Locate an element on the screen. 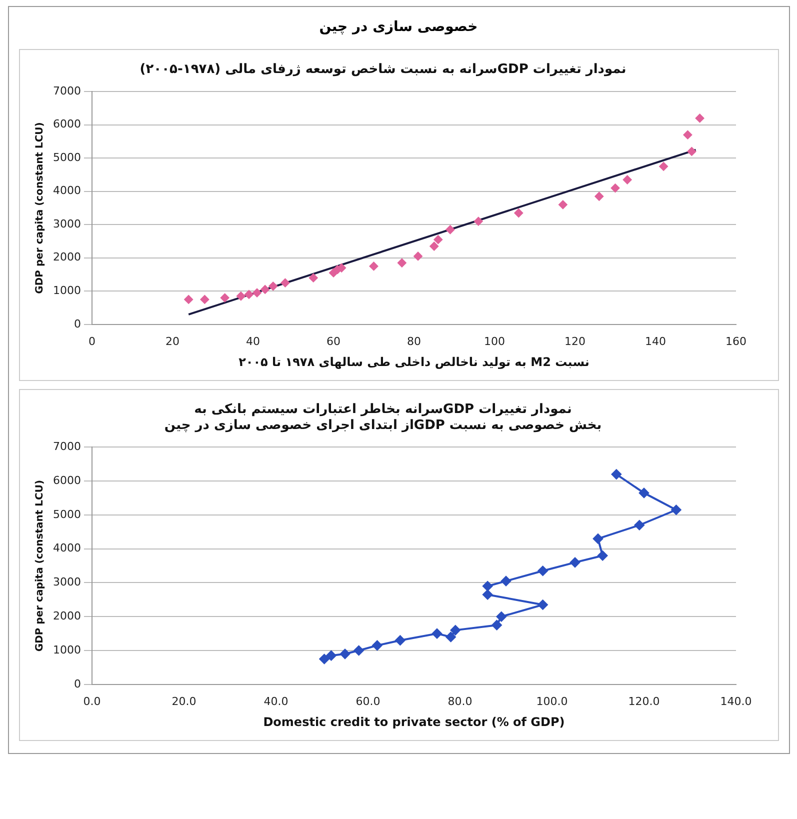 Image resolution: width=797 pixels, height=819 pixels. x-tick-label: 120 is located at coordinates (574, 341).